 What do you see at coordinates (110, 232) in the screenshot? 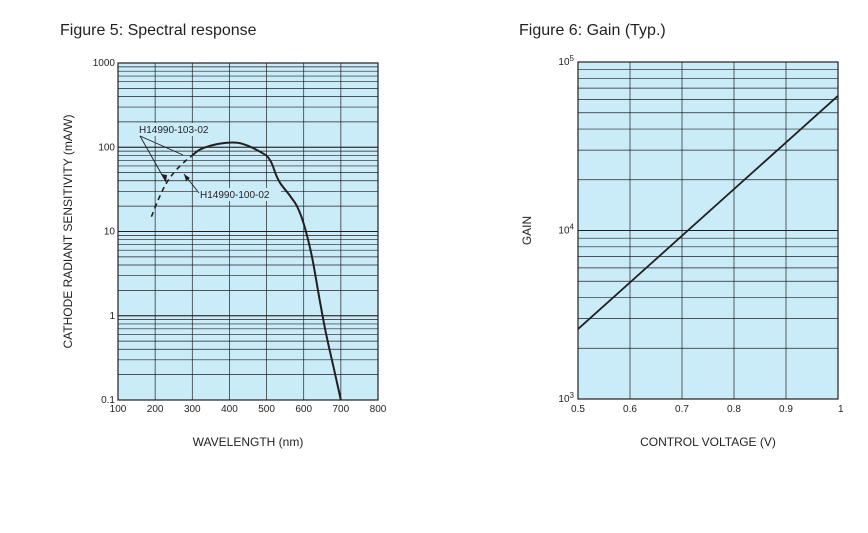
I see `figure5-y-tick-label: 10` at bounding box center [110, 232].